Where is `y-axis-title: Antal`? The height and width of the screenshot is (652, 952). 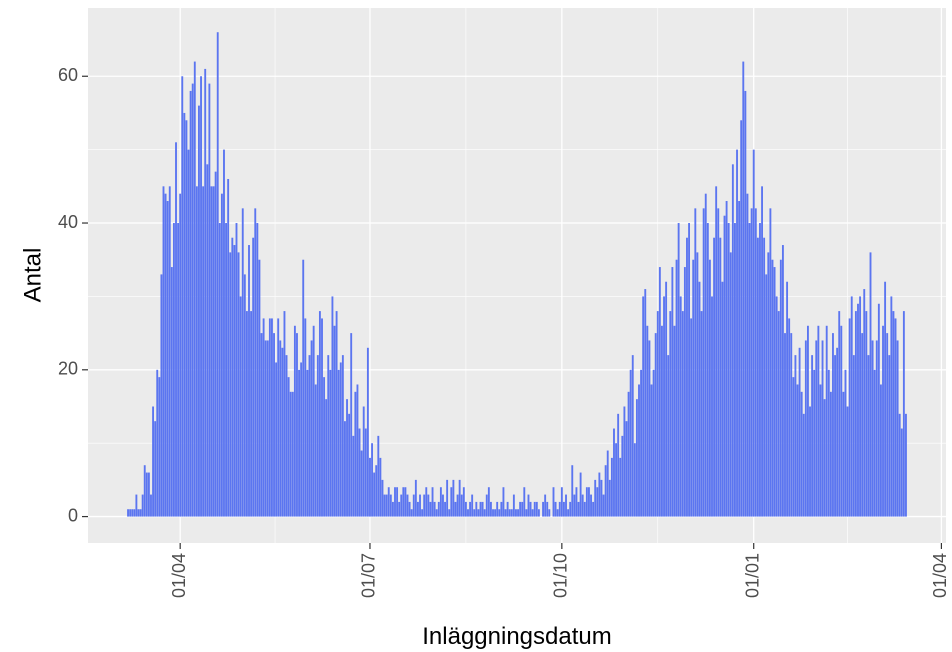 y-axis-title: Antal is located at coordinates (32, 275).